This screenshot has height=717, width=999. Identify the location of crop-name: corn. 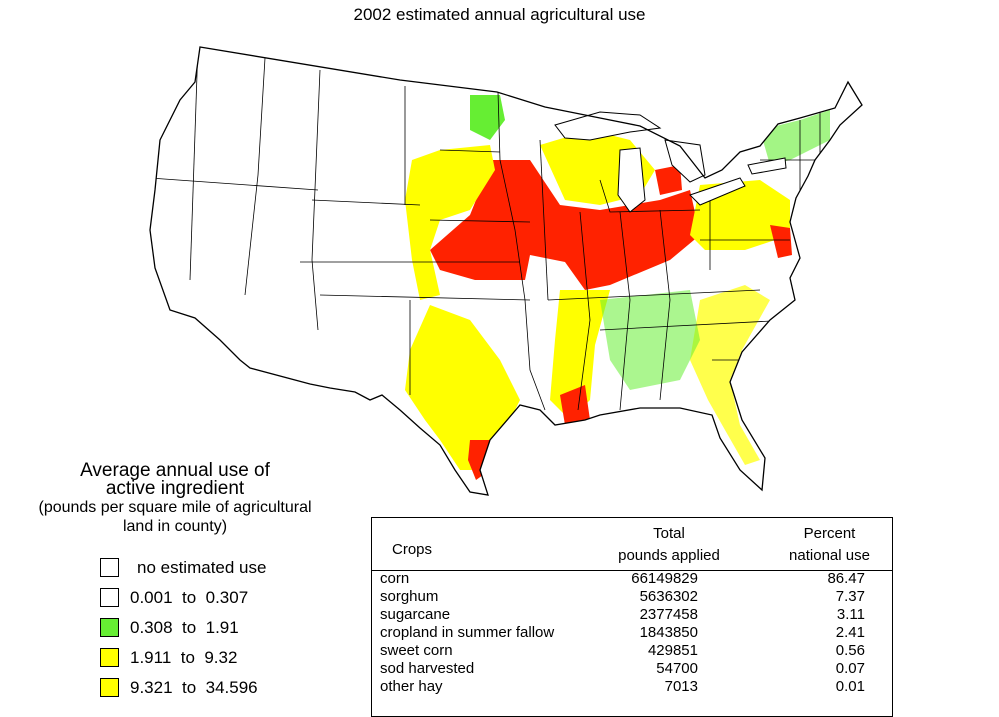
(395, 578).